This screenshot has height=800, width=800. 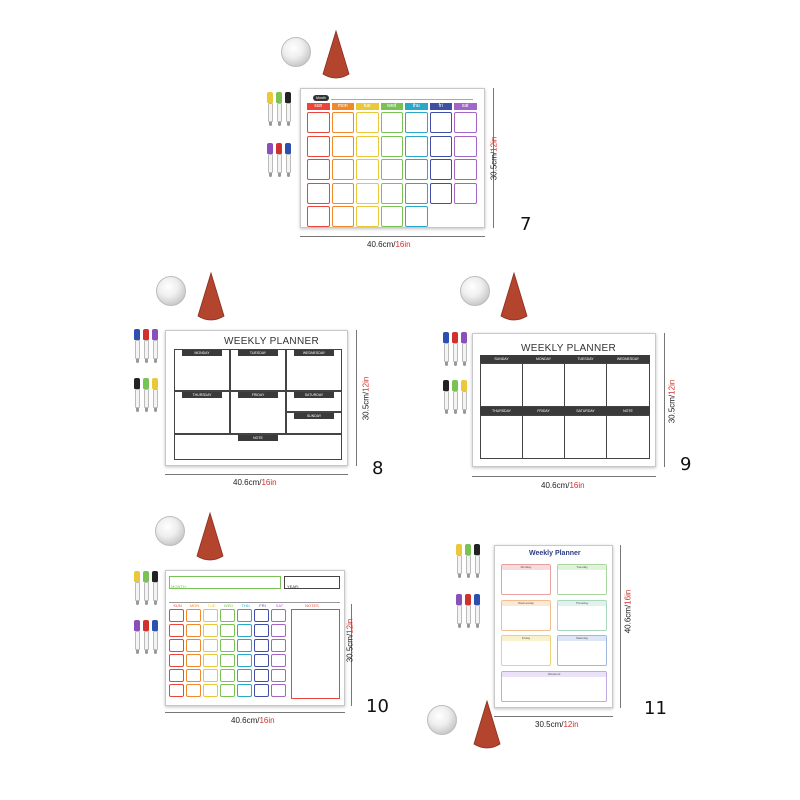 I want to click on notes-label: NOTES, so click(x=312, y=605).